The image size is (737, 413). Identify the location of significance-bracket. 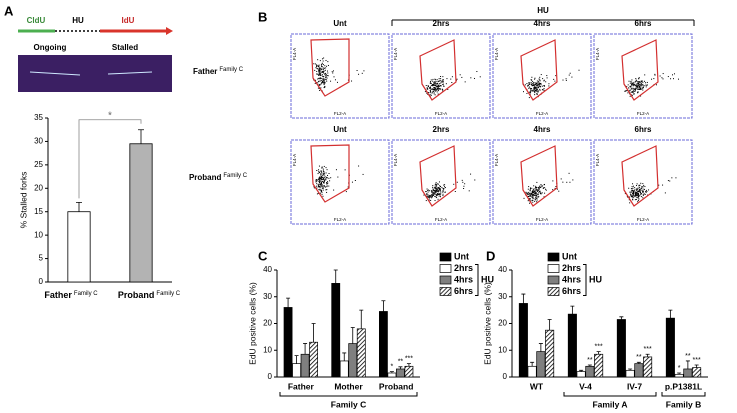
(110, 159).